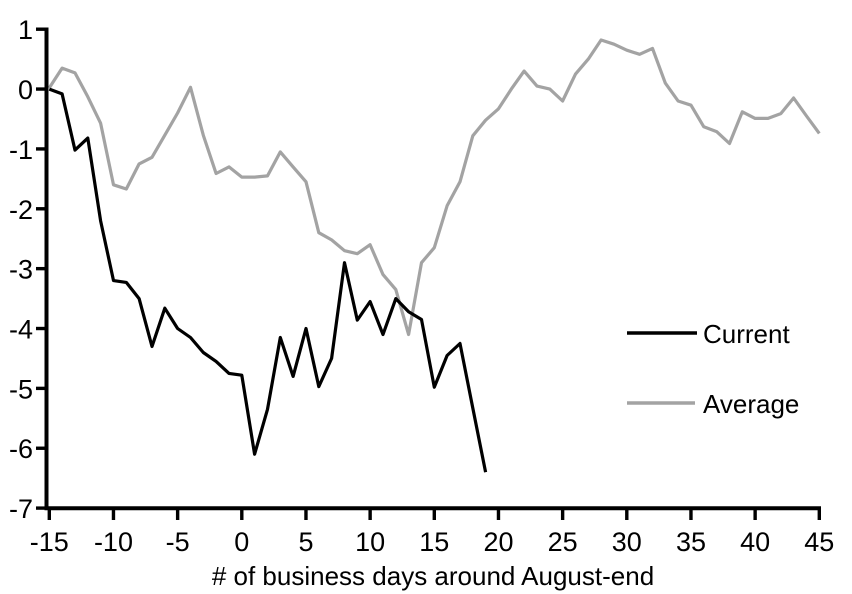 The width and height of the screenshot is (852, 594). I want to click on x-tick-label: 15, so click(434, 542).